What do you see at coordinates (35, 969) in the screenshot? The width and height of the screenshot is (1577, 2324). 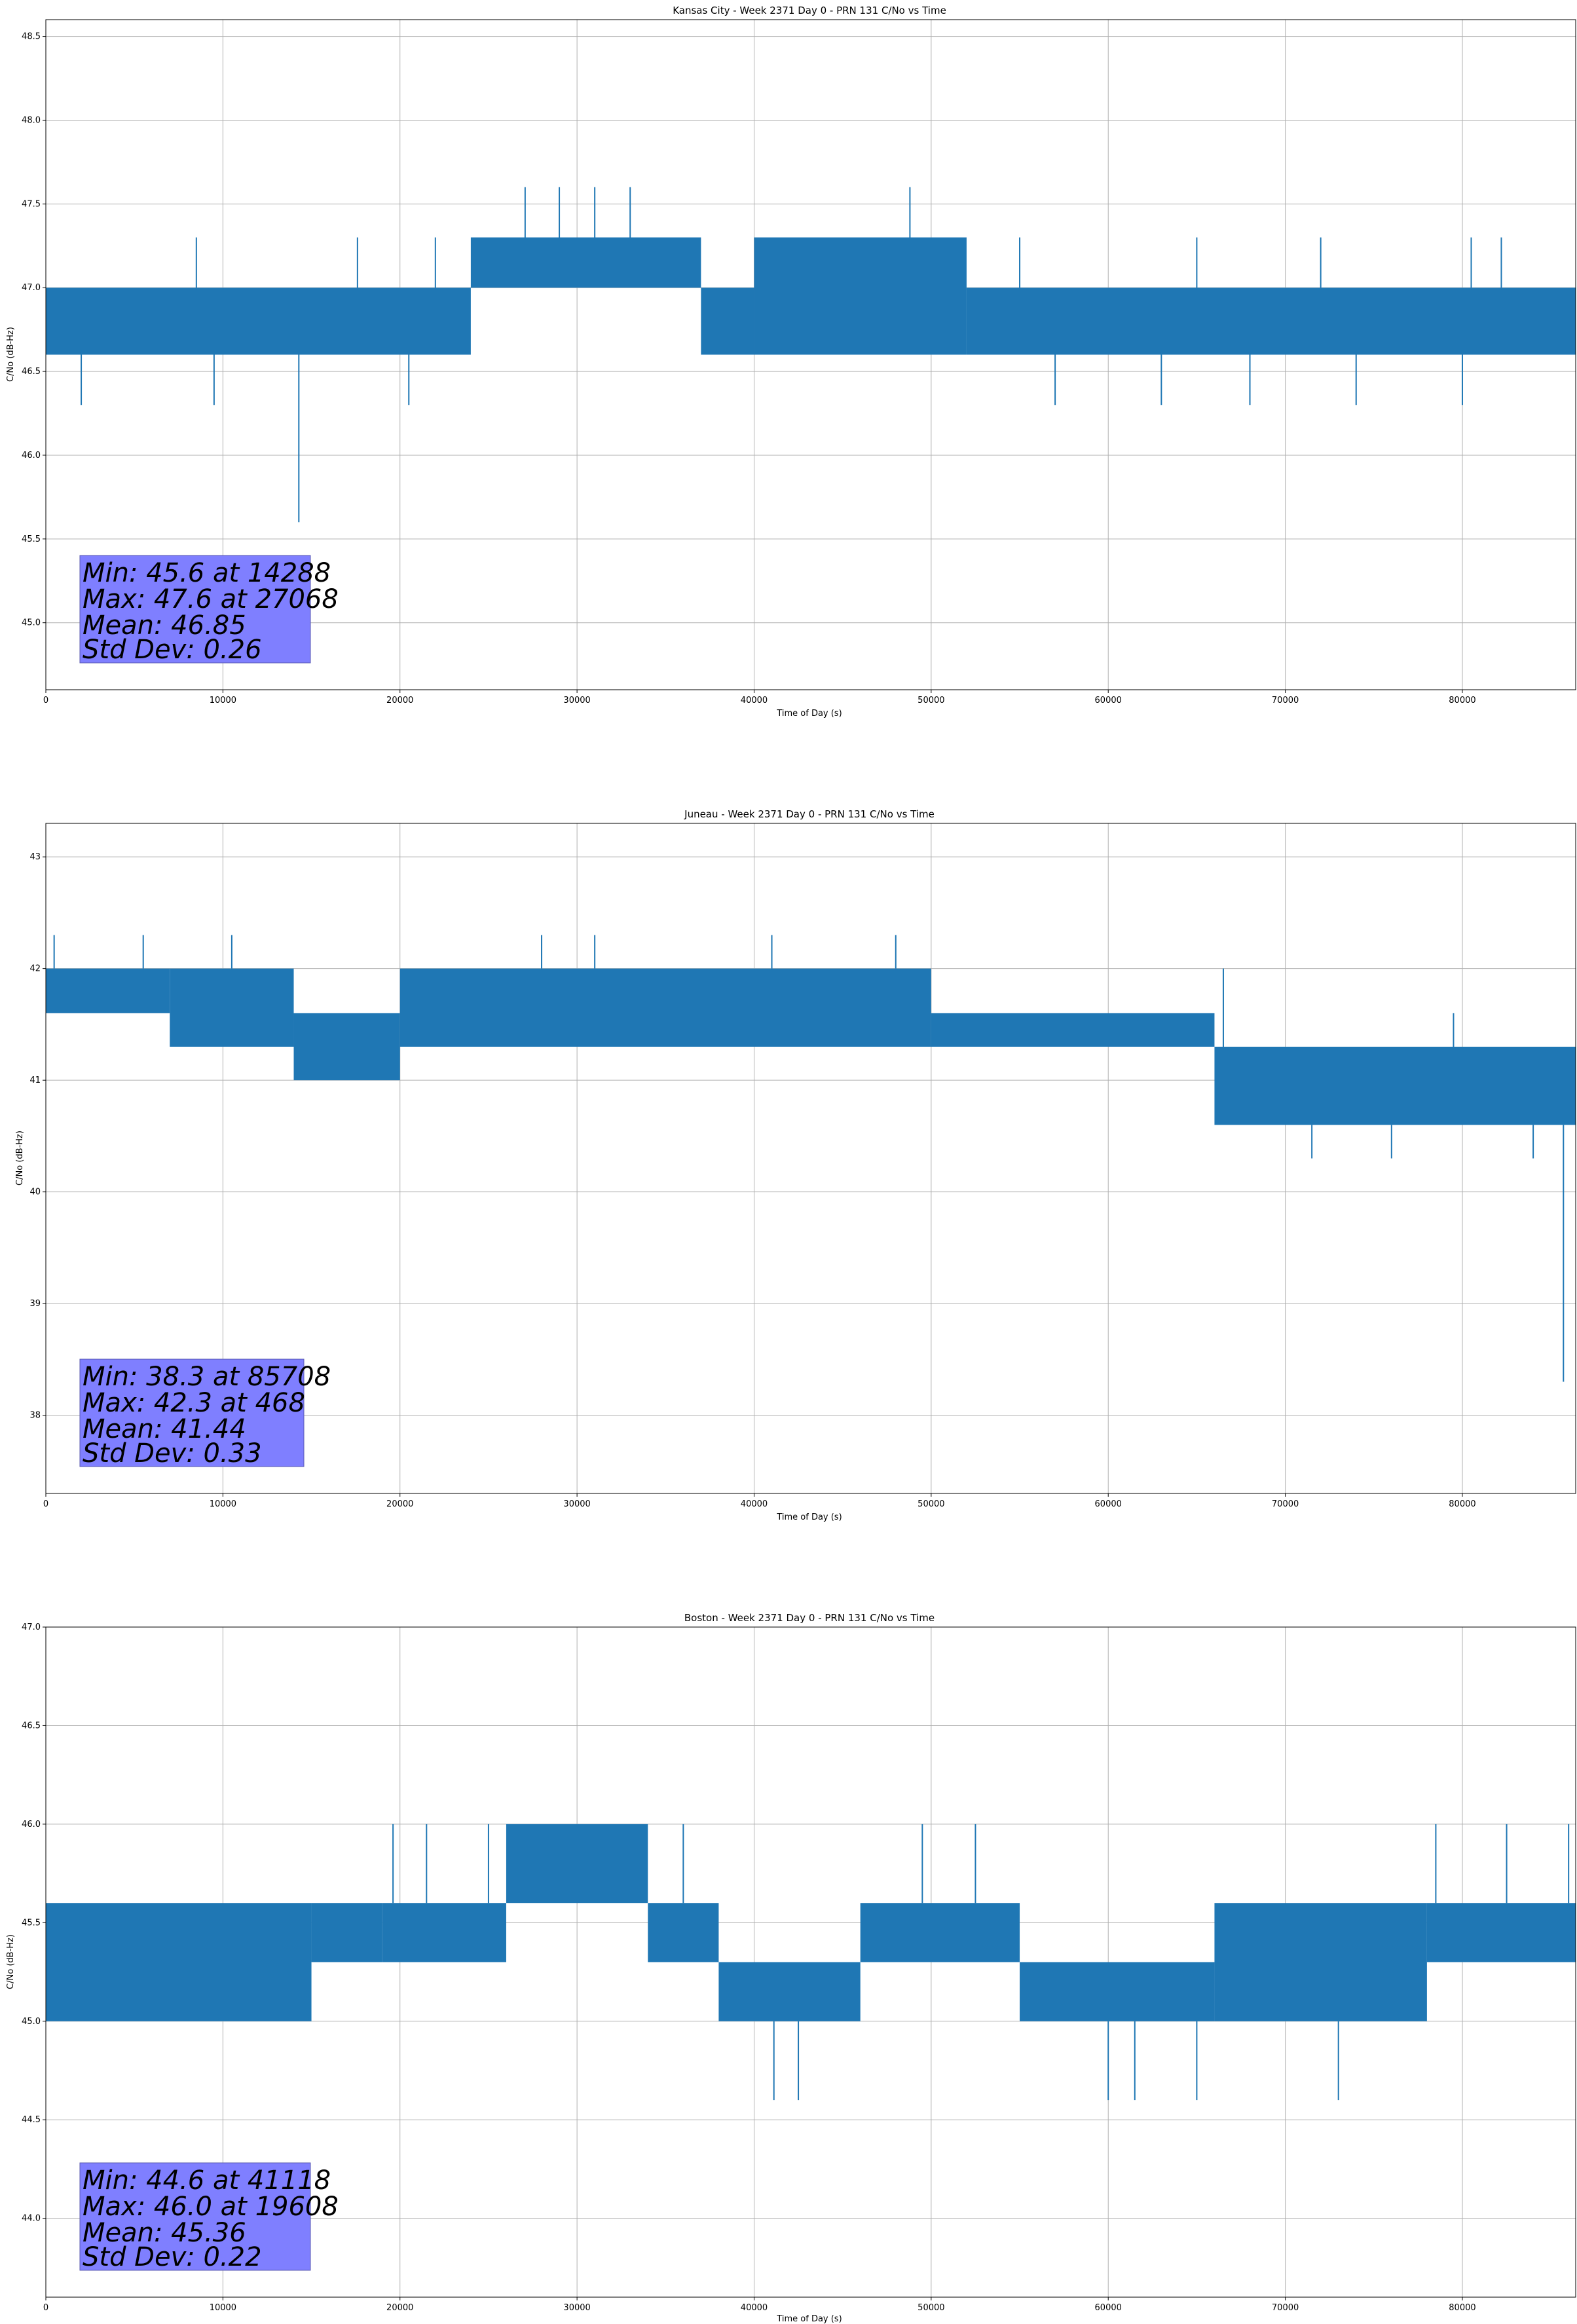 I see `y-tick-label: 42` at bounding box center [35, 969].